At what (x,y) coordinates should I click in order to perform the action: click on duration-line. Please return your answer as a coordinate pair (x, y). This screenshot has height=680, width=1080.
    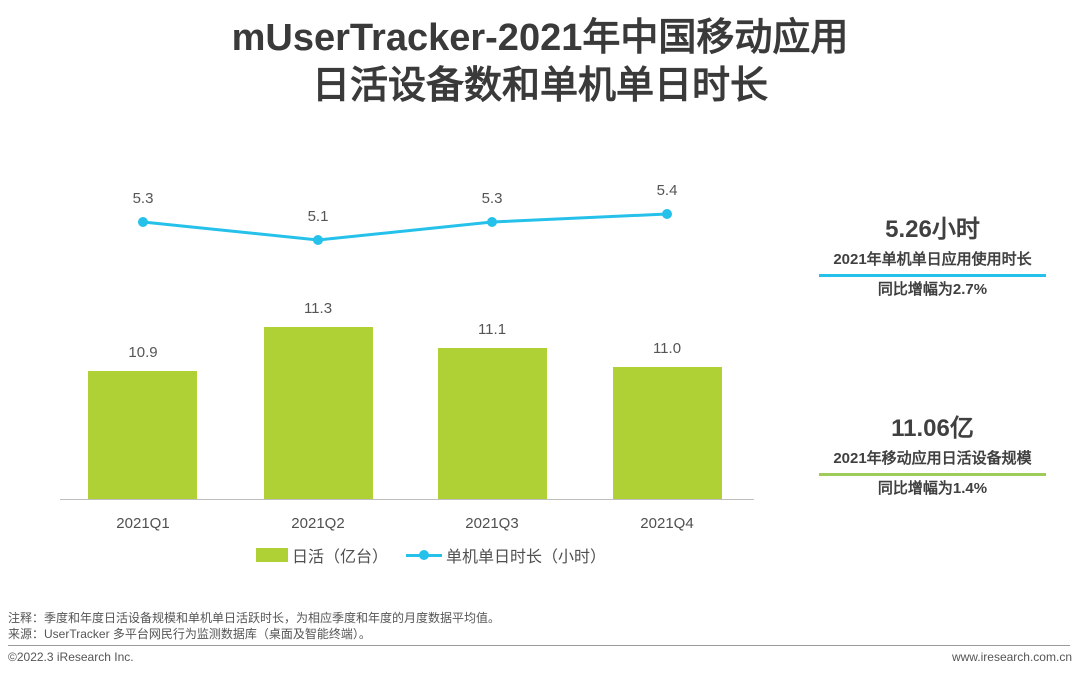
    Looking at the image, I should click on (405, 227).